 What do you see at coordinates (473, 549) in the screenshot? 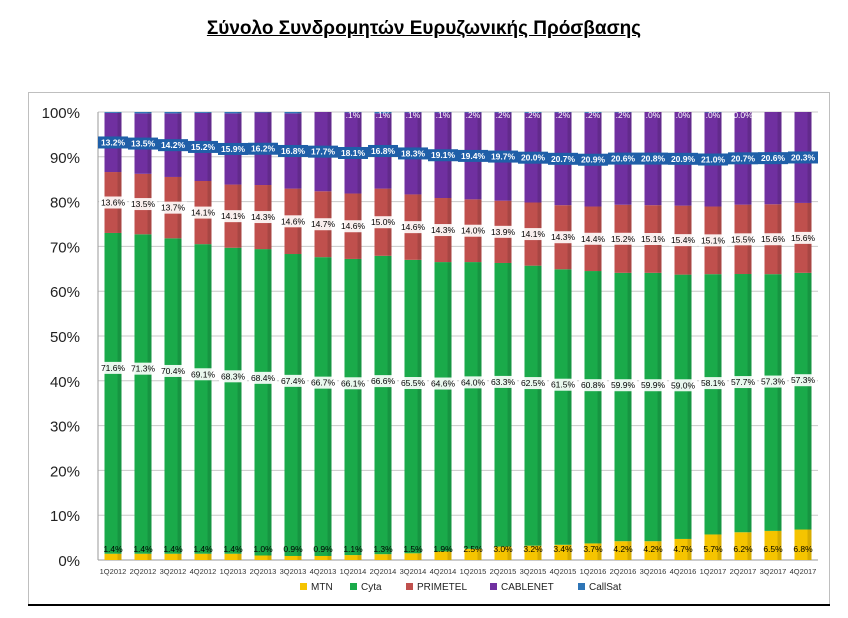
I see `data-label-mtn: 2.5%` at bounding box center [473, 549].